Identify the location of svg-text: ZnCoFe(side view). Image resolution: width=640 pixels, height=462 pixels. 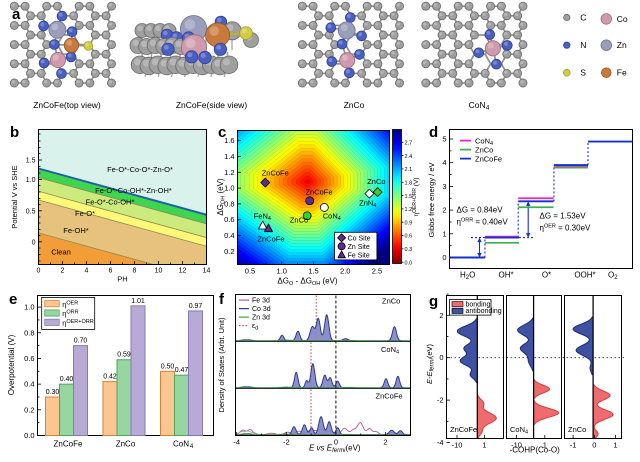
(211, 105).